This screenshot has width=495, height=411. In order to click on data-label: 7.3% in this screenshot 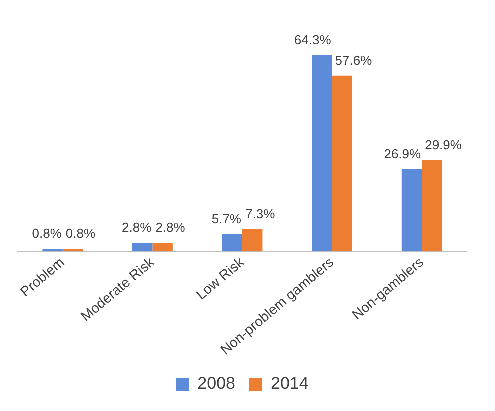, I will do `click(261, 214)`.